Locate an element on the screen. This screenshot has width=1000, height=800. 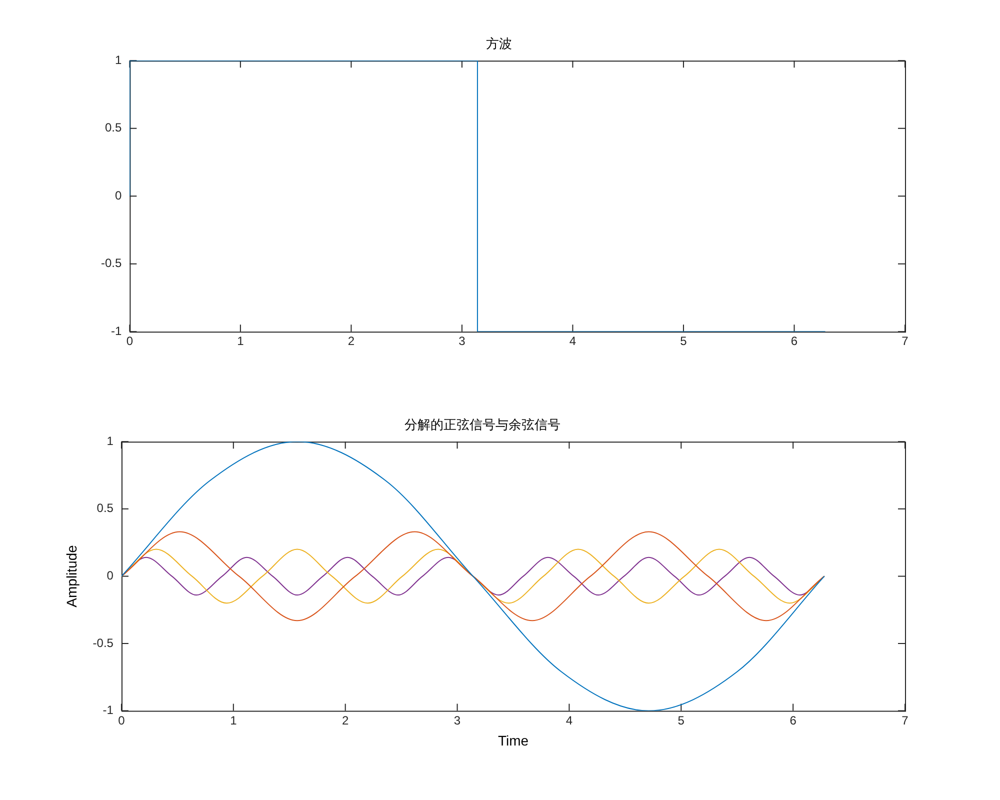
x-axis-title: Time is located at coordinates (513, 740).